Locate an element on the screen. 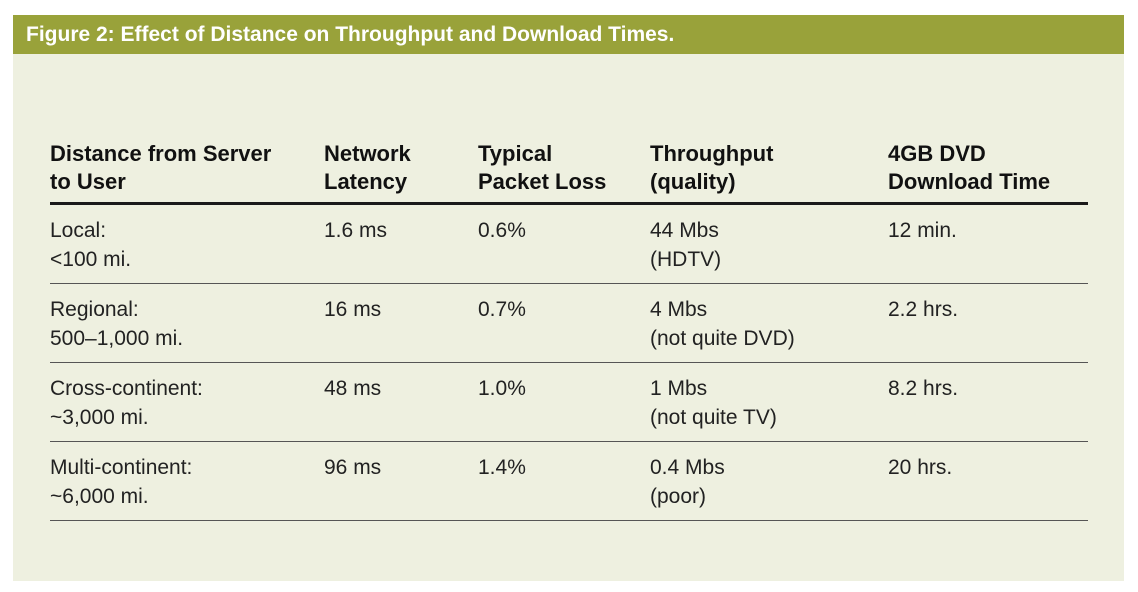 The image size is (1138, 592). cell-distance: Cross-continent: ~3,000 mi. is located at coordinates (187, 402).